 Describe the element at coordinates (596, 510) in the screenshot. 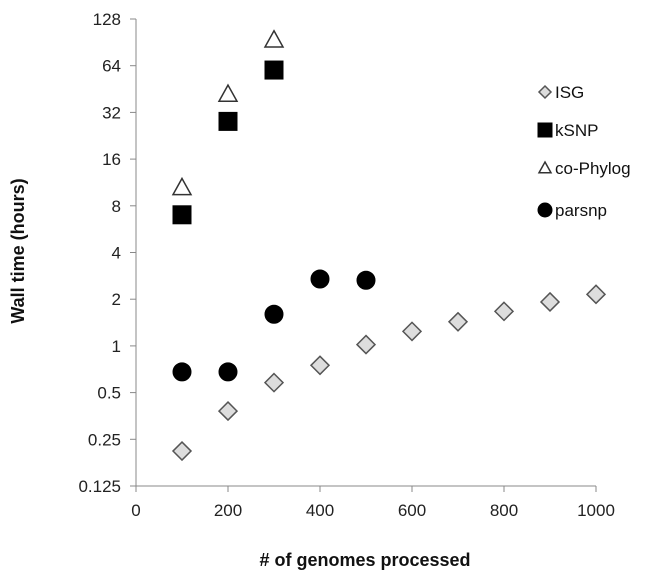

I see `x-tick-label: 1000` at that location.